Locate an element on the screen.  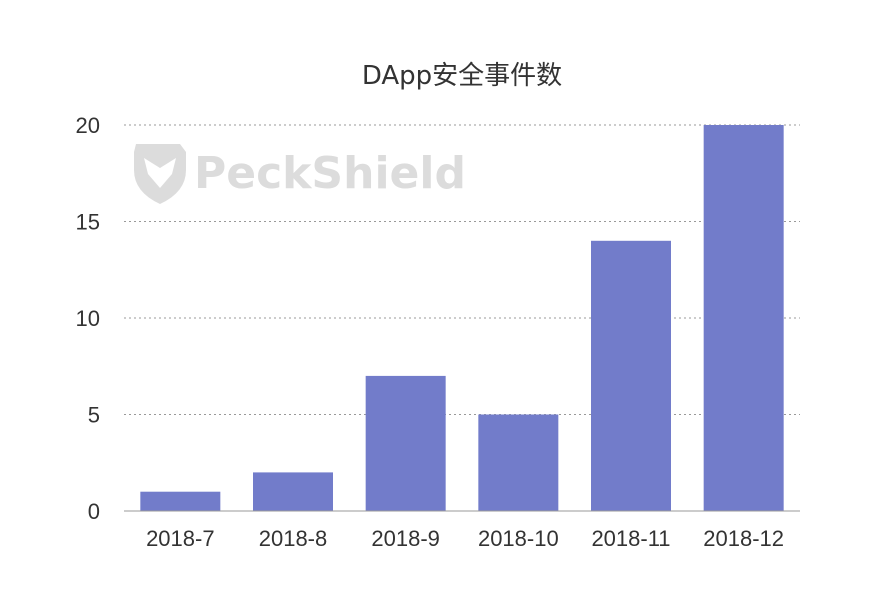
y-tick-label: 15 is located at coordinates (88, 222).